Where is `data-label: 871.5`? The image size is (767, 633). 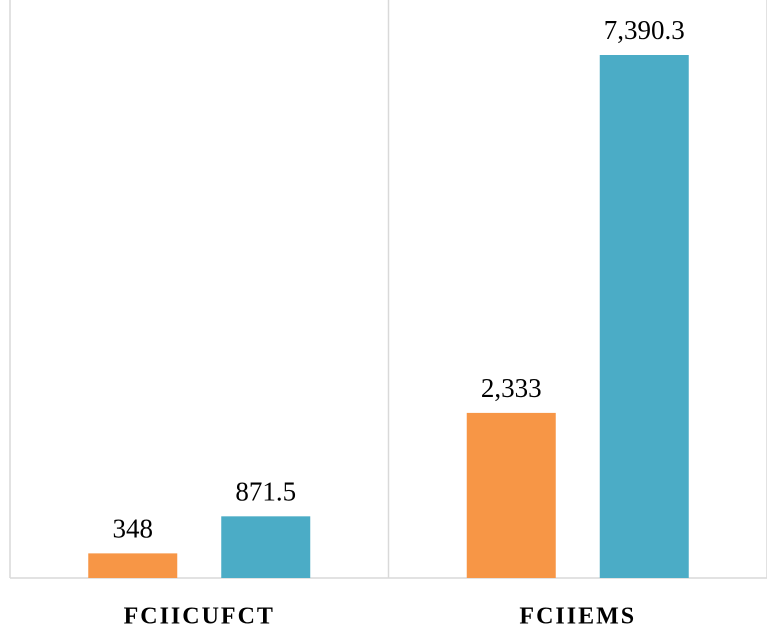
data-label: 871.5 is located at coordinates (265, 492).